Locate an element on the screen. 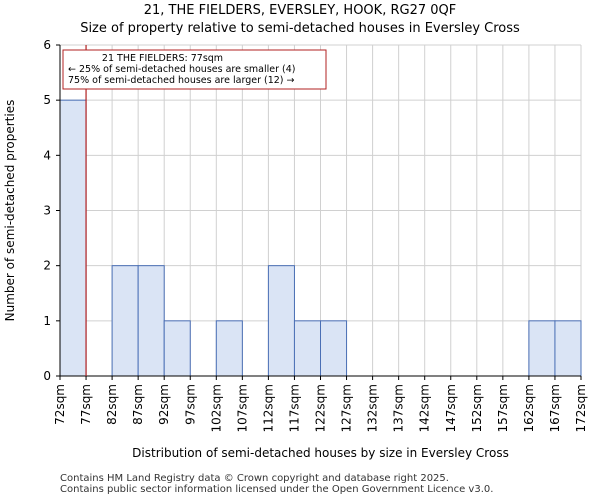 This screenshot has height=500, width=600. x-tick-label: 167sqm is located at coordinates (555, 408).